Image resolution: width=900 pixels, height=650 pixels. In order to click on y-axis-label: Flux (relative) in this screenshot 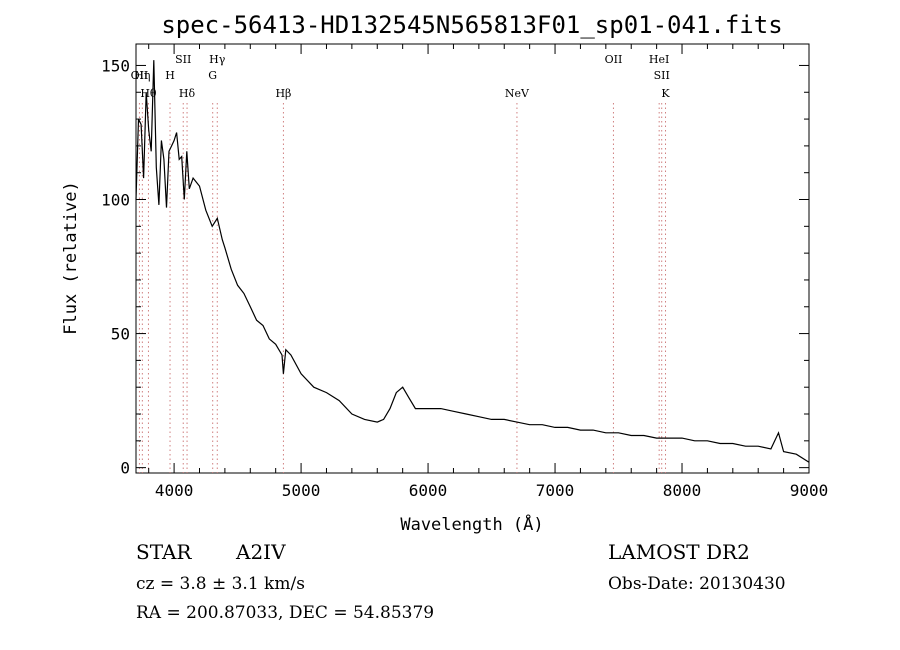, I will do `click(71, 258)`.